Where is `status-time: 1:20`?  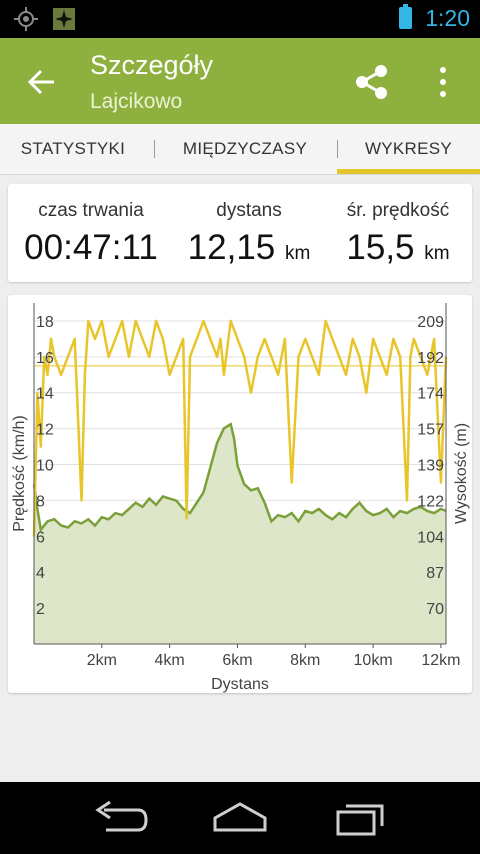 status-time: 1:20 is located at coordinates (447, 18).